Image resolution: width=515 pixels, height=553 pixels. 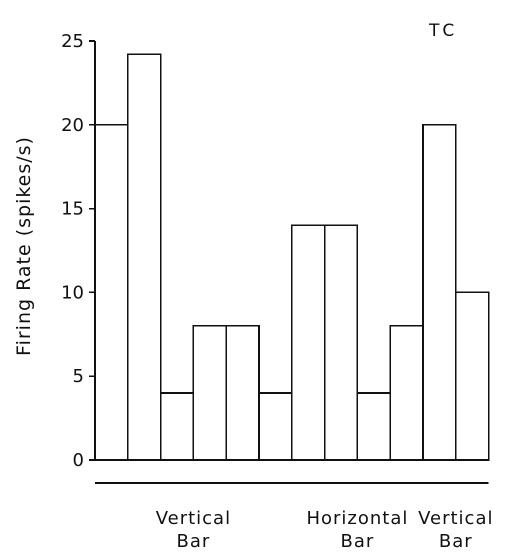 What do you see at coordinates (456, 541) in the screenshot?
I see `group-label-3-line-2: Bar` at bounding box center [456, 541].